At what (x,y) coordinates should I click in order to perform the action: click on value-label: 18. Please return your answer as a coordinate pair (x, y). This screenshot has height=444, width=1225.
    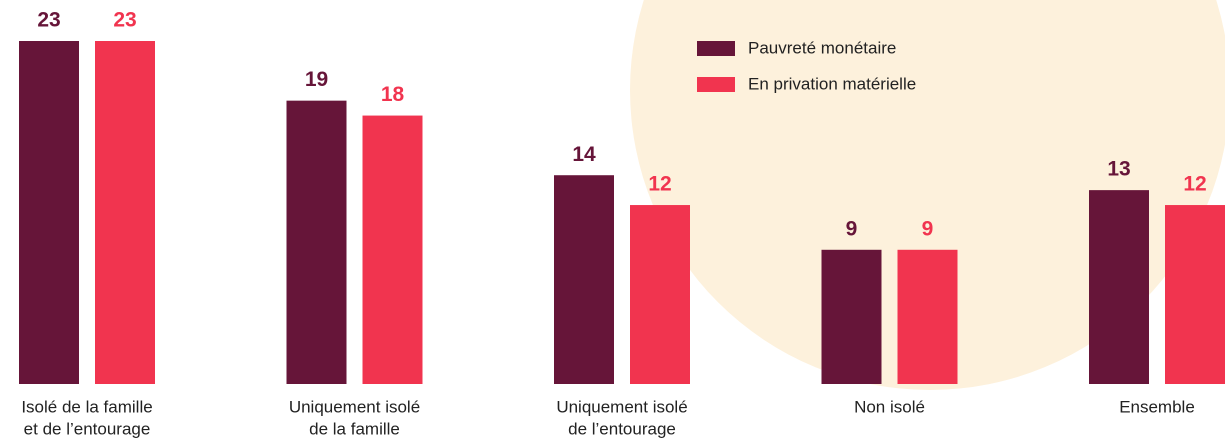
    Looking at the image, I should click on (393, 94).